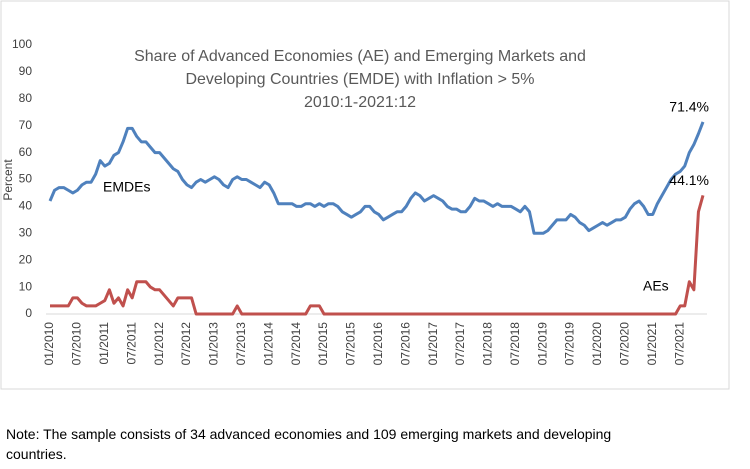 The image size is (750, 469). What do you see at coordinates (515, 344) in the screenshot?
I see `x-tick-label: 07/2018` at bounding box center [515, 344].